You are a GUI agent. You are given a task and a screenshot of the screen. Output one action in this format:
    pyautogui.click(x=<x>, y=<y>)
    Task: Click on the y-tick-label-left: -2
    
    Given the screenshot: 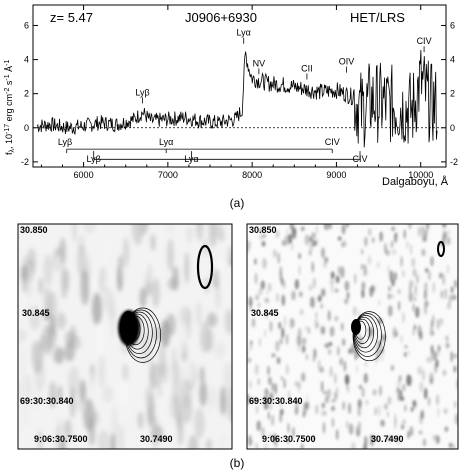 What is the action you would take?
    pyautogui.click(x=25, y=162)
    